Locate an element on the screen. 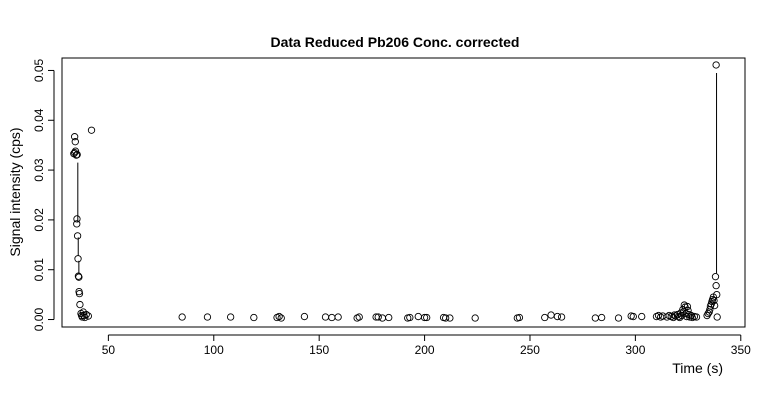 This screenshot has width=760, height=400. x-tick-label: 250 is located at coordinates (530, 350).